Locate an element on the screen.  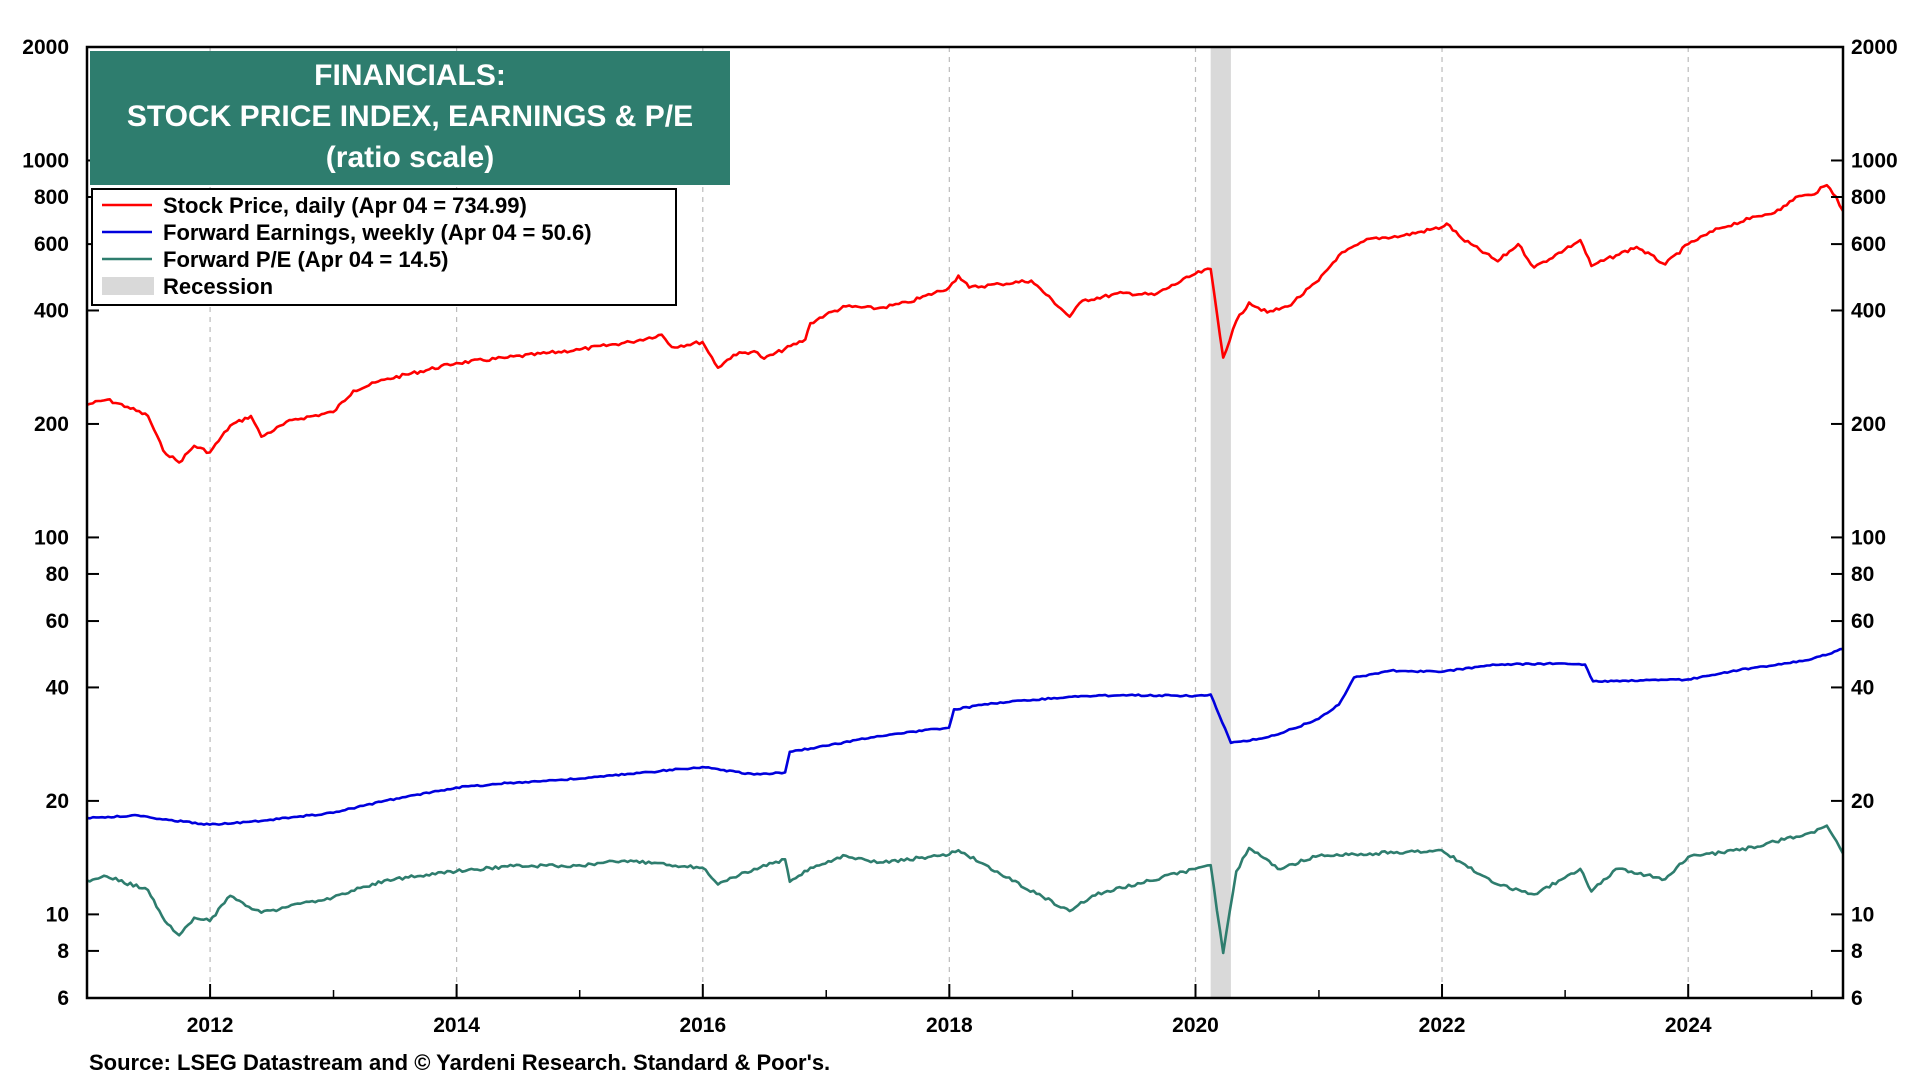
y-tick-label-left: 6 is located at coordinates (63, 998).